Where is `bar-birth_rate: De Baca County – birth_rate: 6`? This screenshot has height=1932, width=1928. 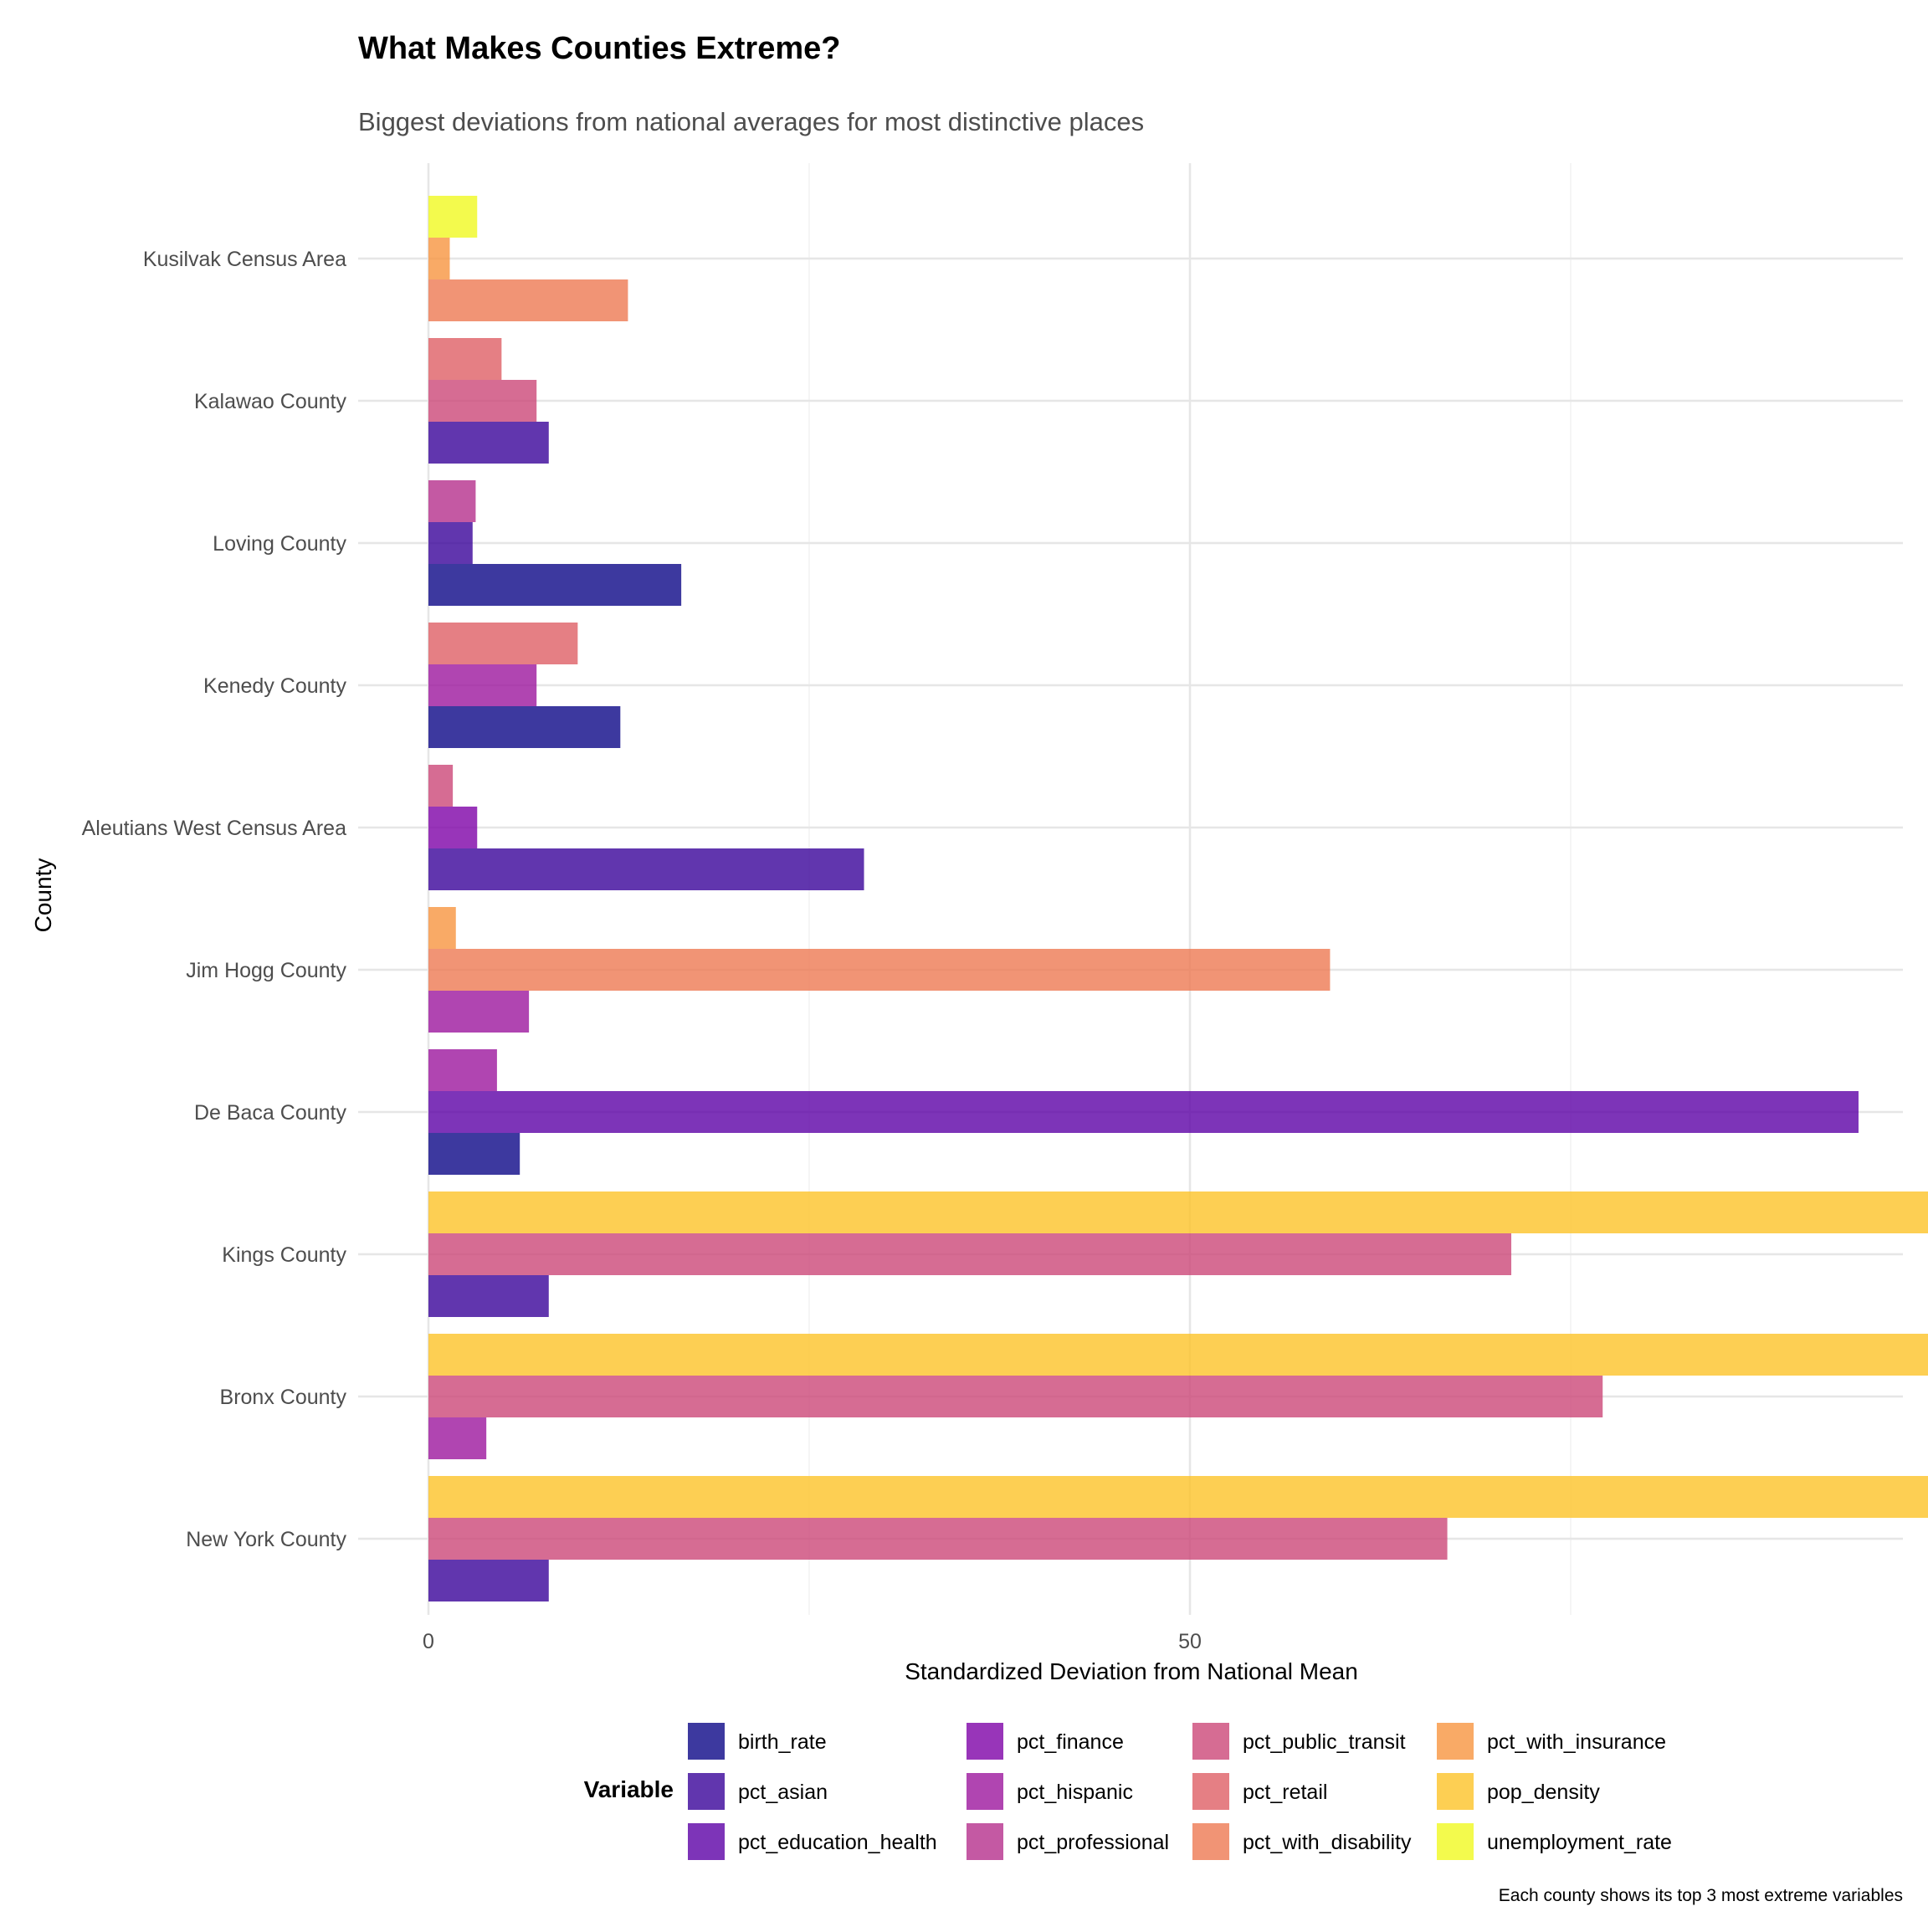
bar-birth_rate: De Baca County – birth_rate: 6 is located at coordinates (474, 1154).